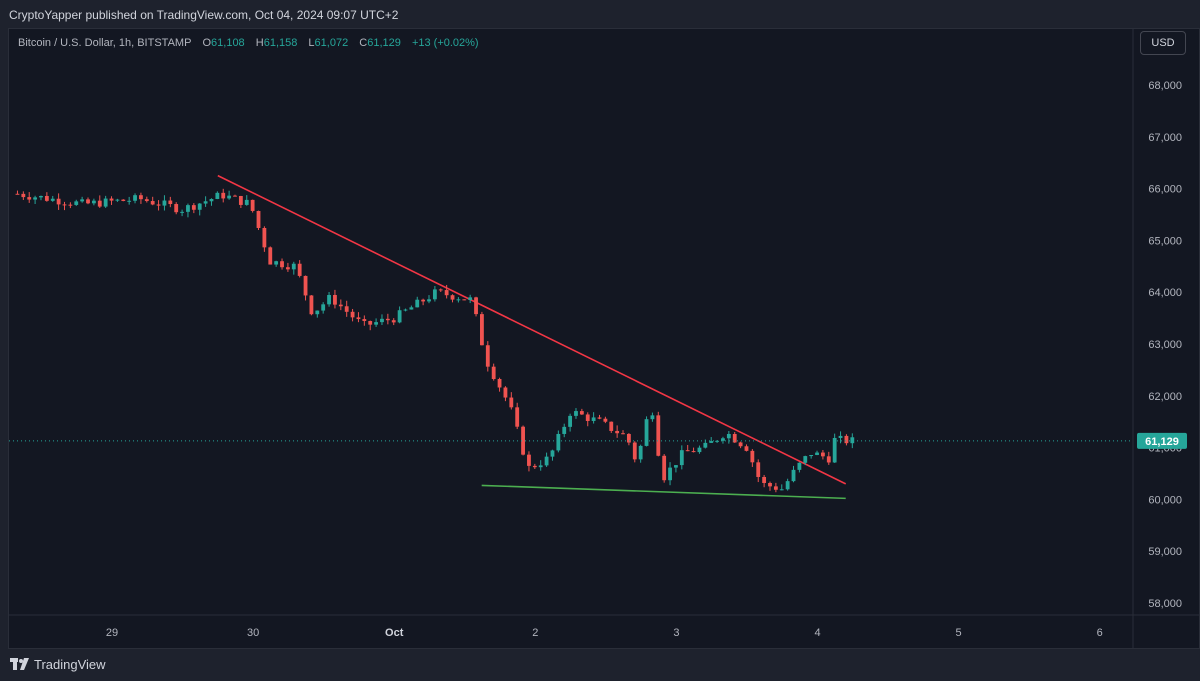 The image size is (1200, 681). I want to click on y-tick-label: 64,000, so click(1165, 293).